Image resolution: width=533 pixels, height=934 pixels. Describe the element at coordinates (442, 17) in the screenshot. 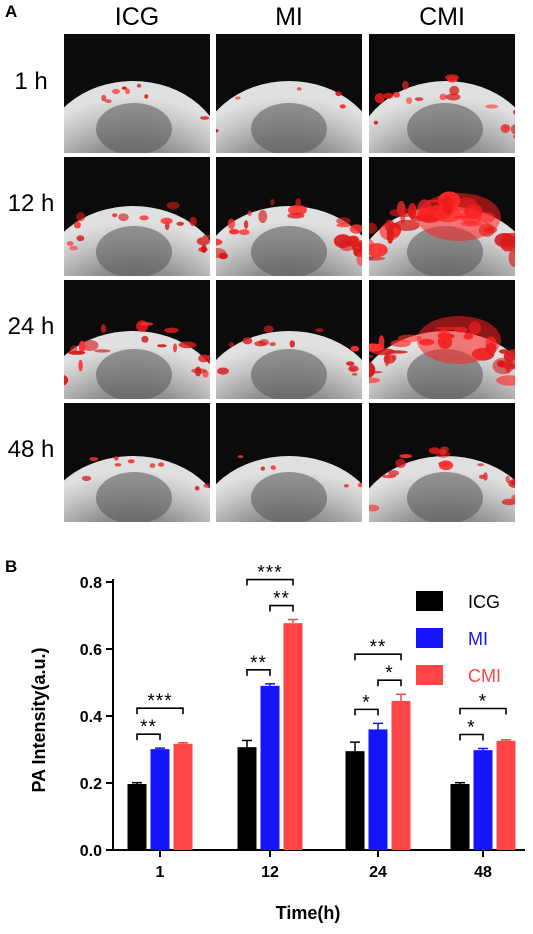

I see `column-header-cmi: CMI` at that location.